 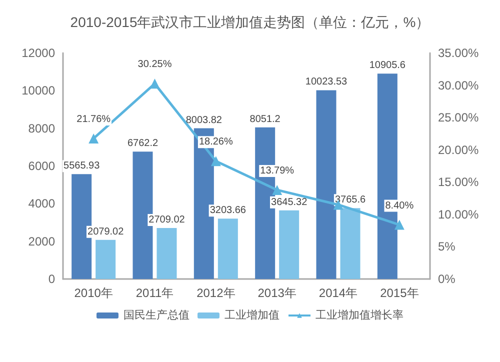 I want to click on x-tick-label: 2014年, so click(x=338, y=293).